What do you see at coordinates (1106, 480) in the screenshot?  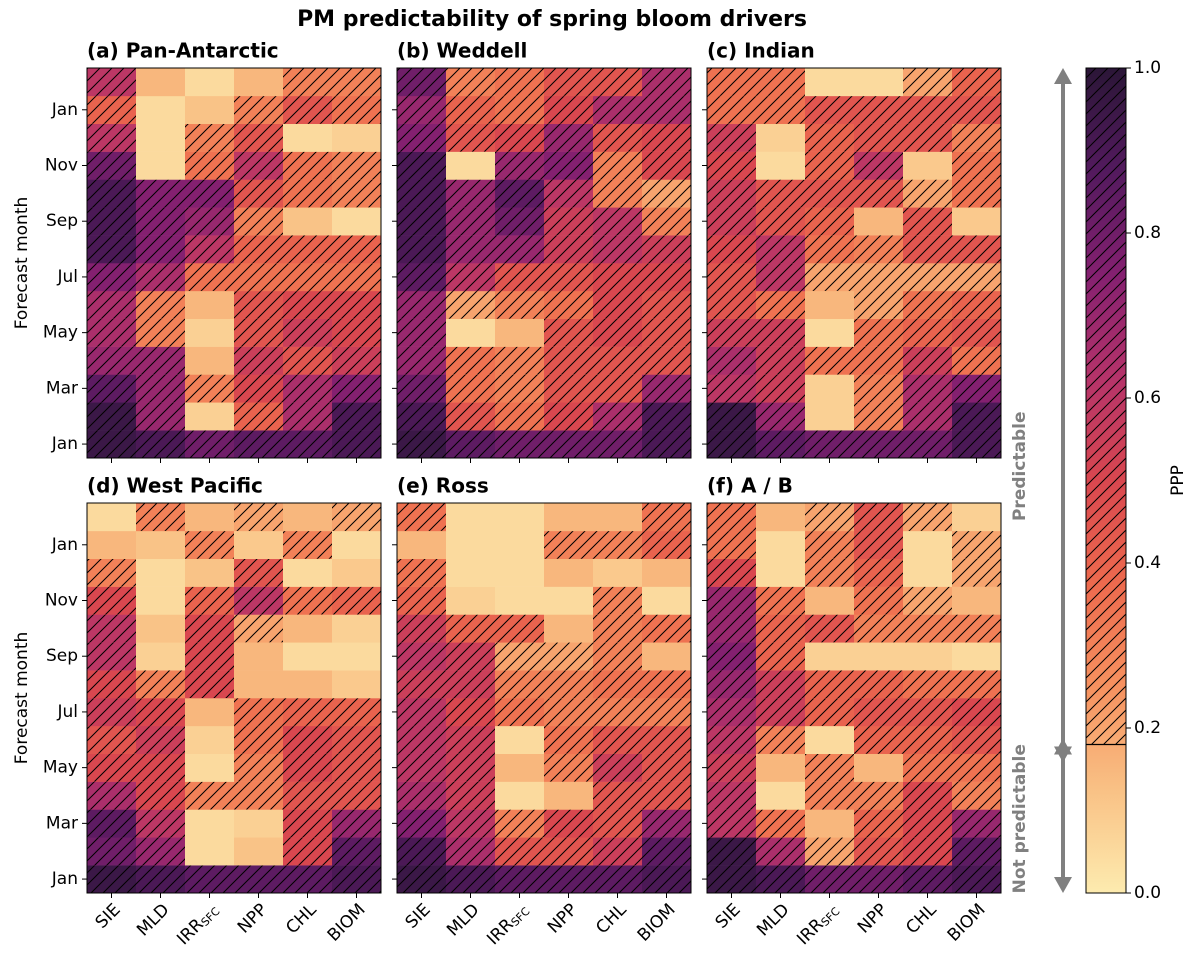 I see `colorbar-frame` at bounding box center [1106, 480].